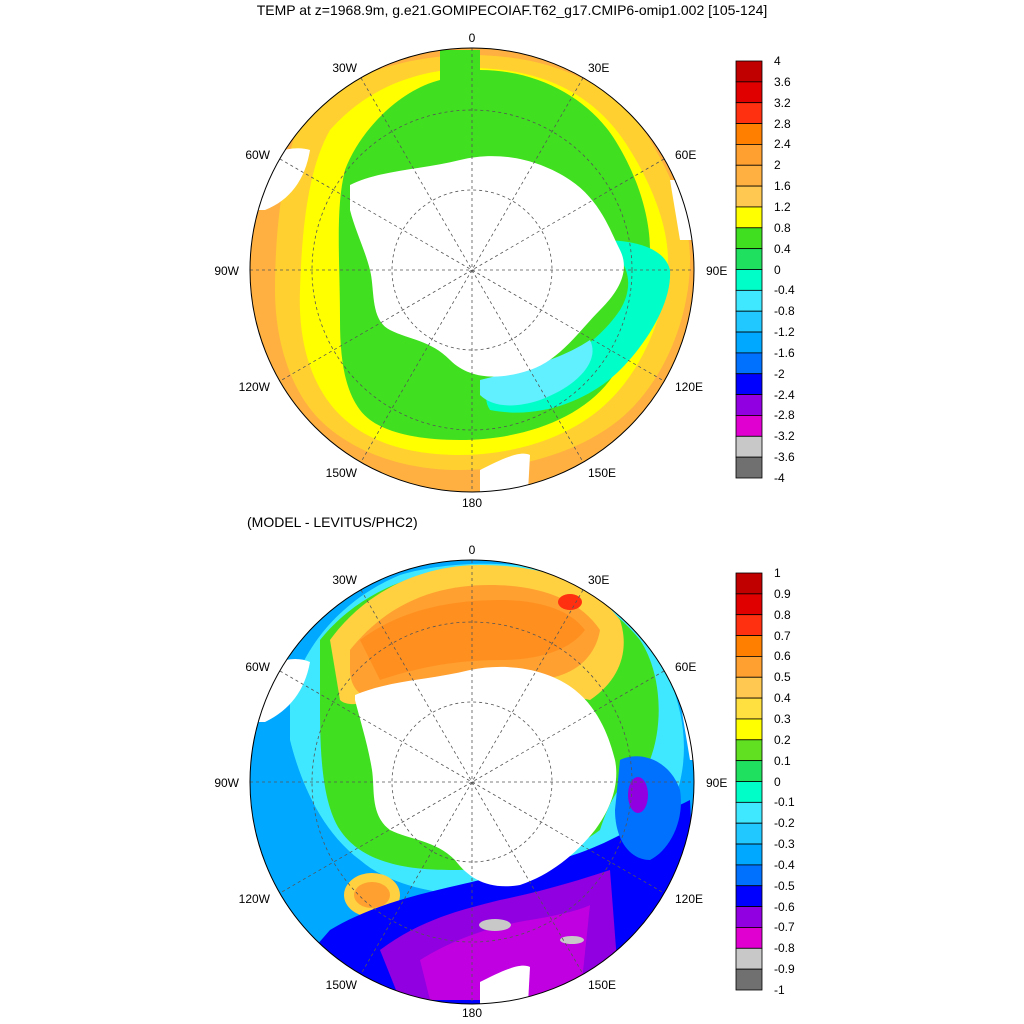  I want to click on top-lon-label-60e: 60E, so click(686, 155).